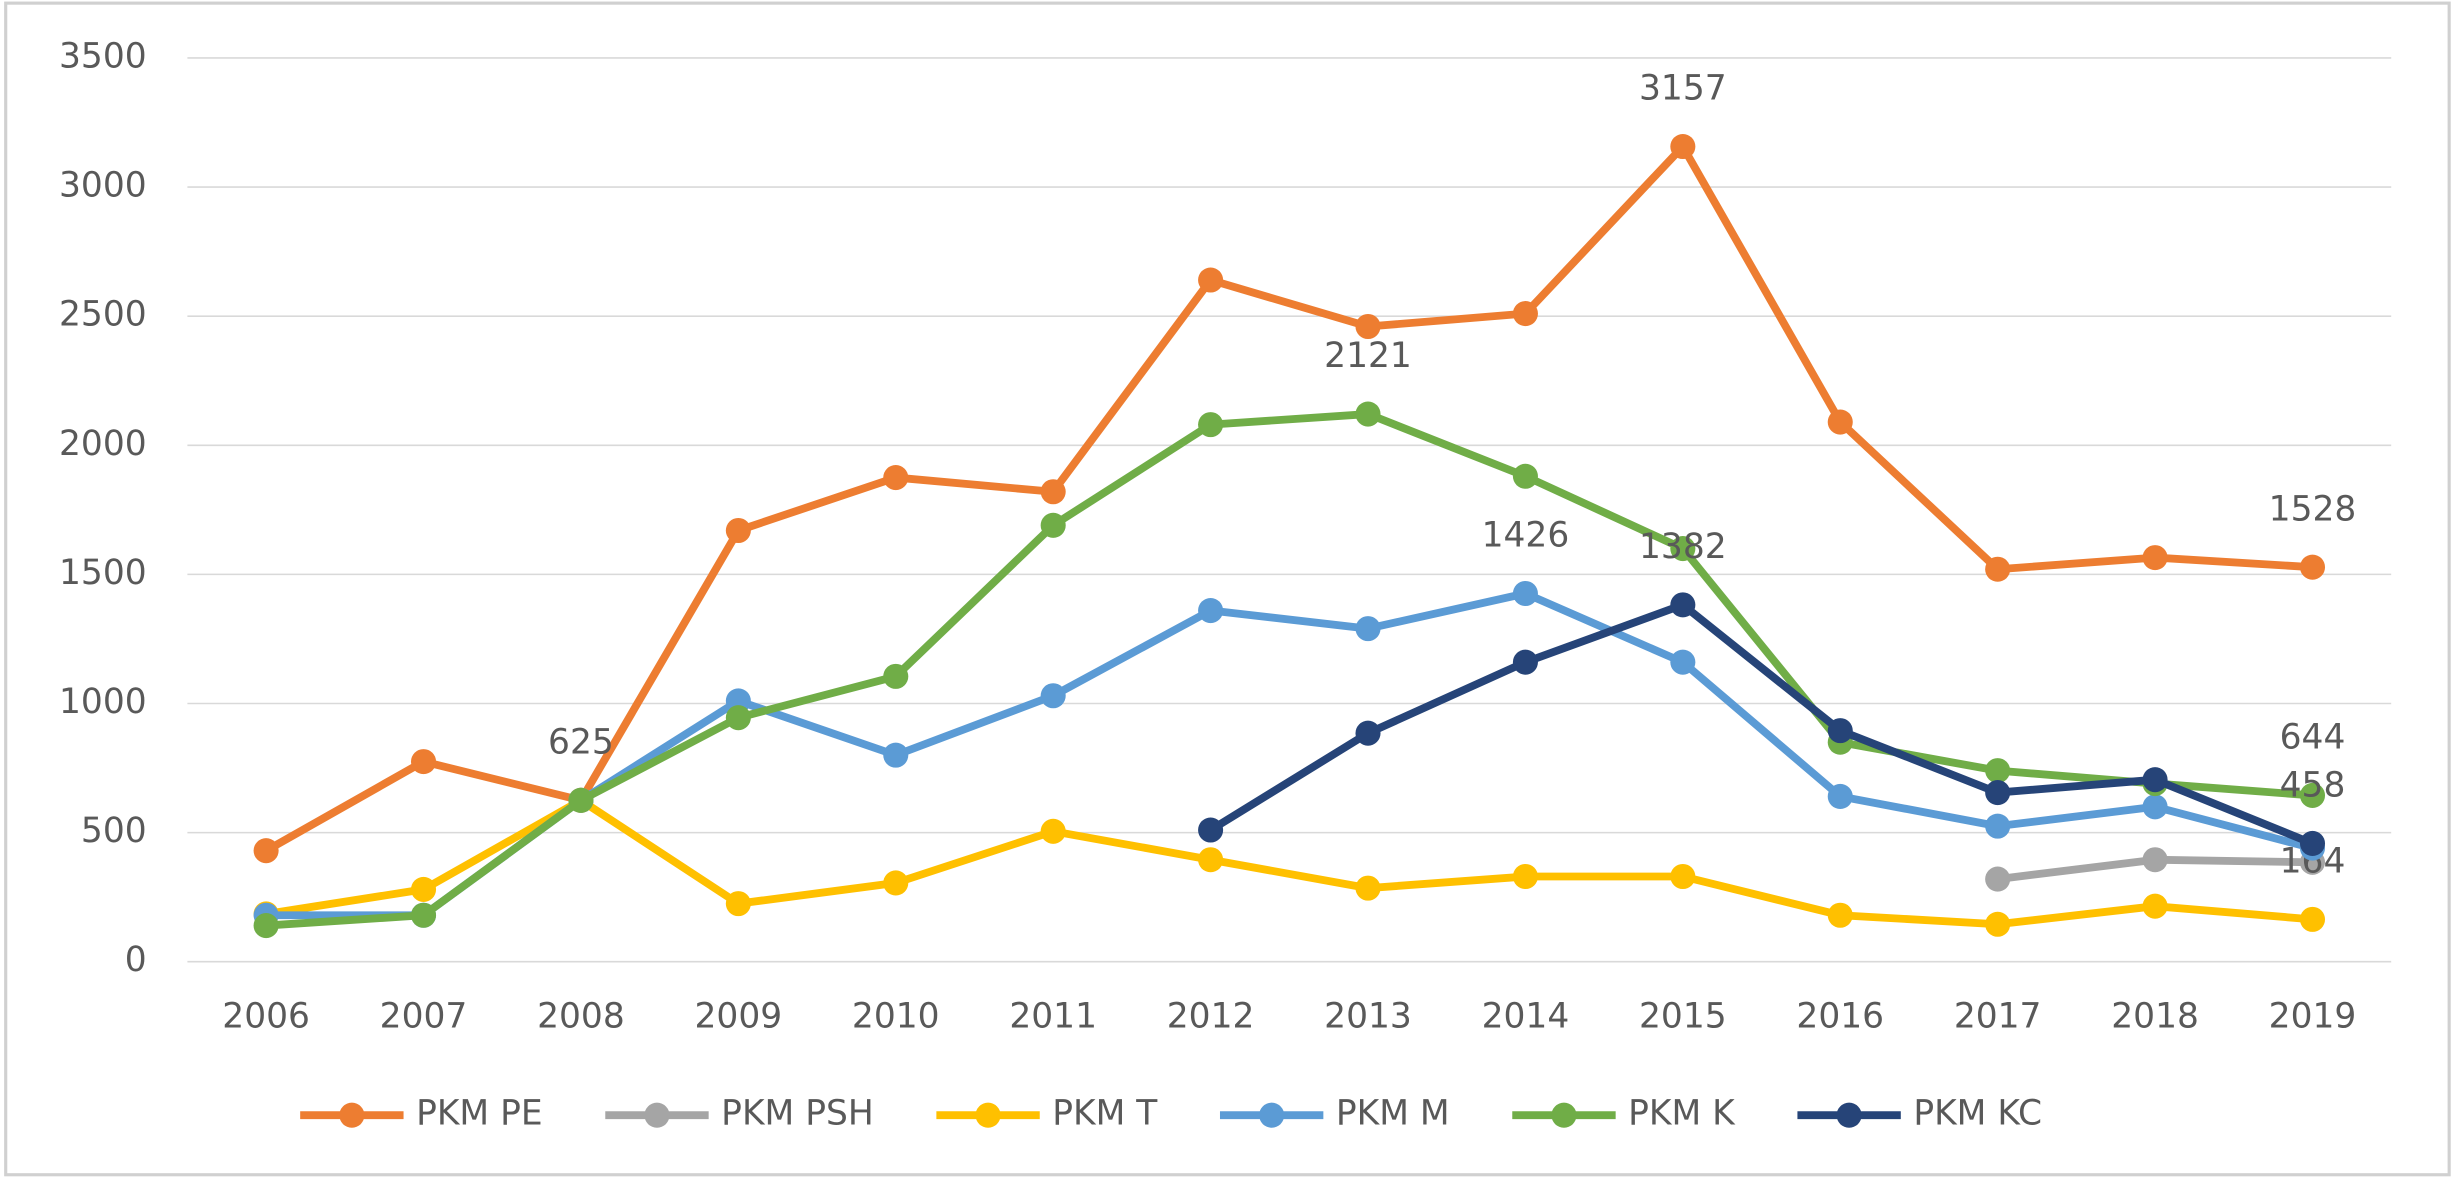  I want to click on y-tick-label: 1000, so click(103, 702).